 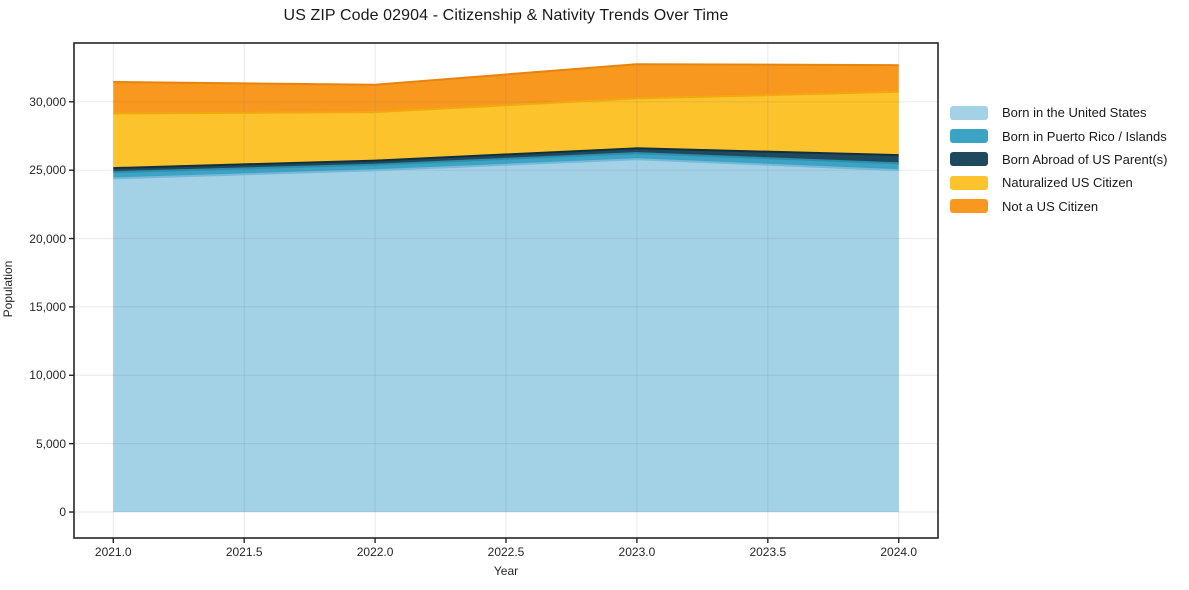 I want to click on legend-item-not-a-us-citizen: Not a US Citizen, so click(x=1058, y=206).